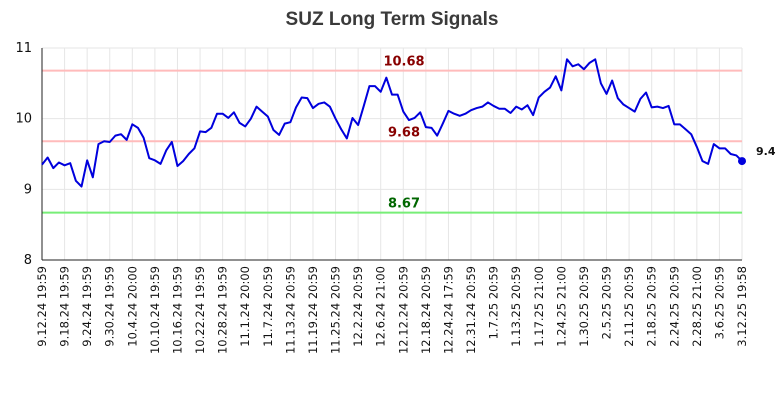 This screenshot has width=784, height=400. What do you see at coordinates (313, 310) in the screenshot?
I see `x-tick-label: 11.19.24 20:59` at bounding box center [313, 310].